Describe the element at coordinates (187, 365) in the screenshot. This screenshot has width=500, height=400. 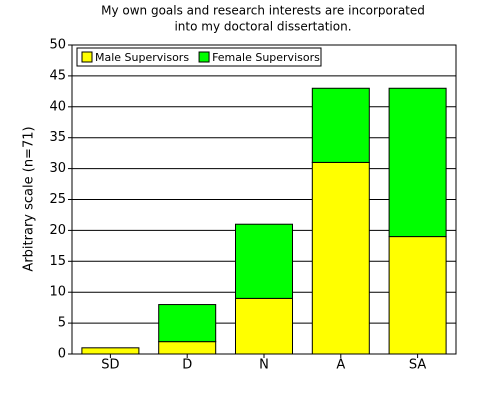
I see `x-tick-label: D` at that location.